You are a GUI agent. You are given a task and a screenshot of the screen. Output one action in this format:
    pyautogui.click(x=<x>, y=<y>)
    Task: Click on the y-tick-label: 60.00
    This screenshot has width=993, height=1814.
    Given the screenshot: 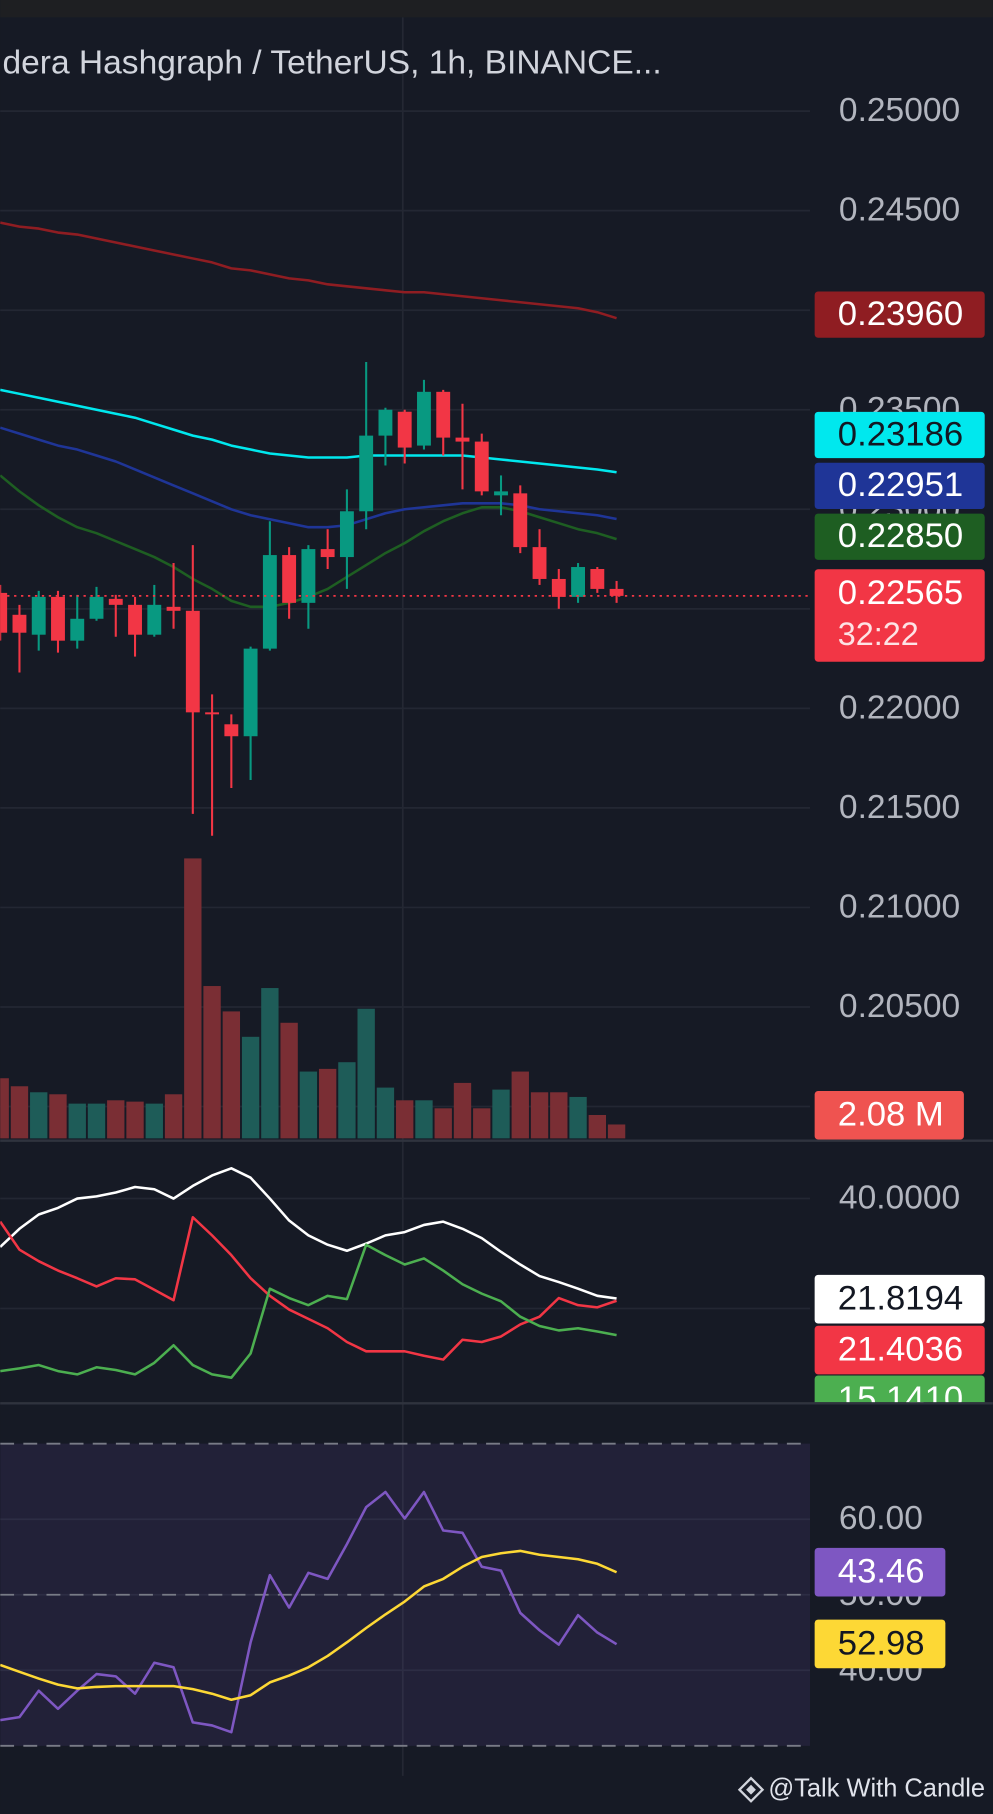 What is the action you would take?
    pyautogui.click(x=881, y=1518)
    